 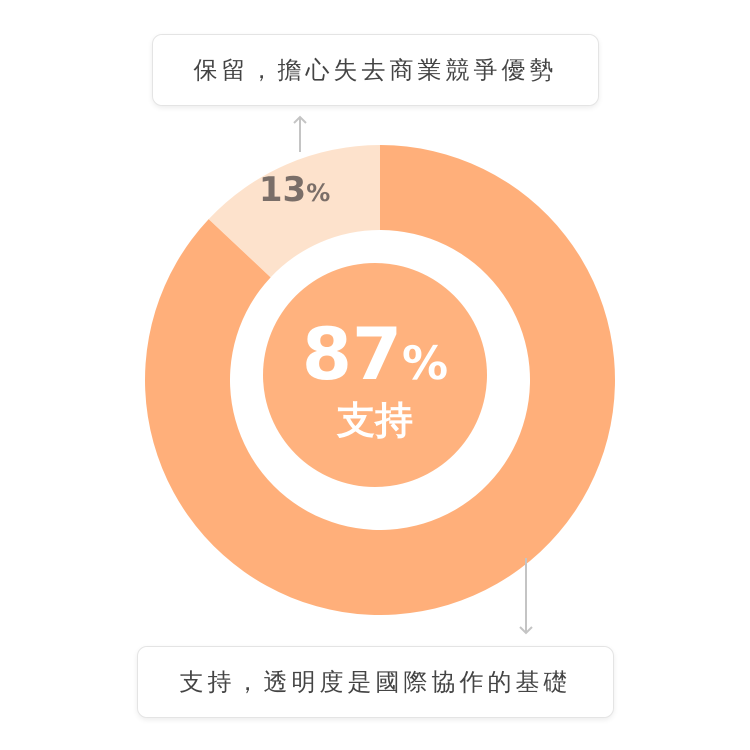 I want to click on slice-label: 支持，透明度是國際協作的基礎, so click(x=375, y=682).